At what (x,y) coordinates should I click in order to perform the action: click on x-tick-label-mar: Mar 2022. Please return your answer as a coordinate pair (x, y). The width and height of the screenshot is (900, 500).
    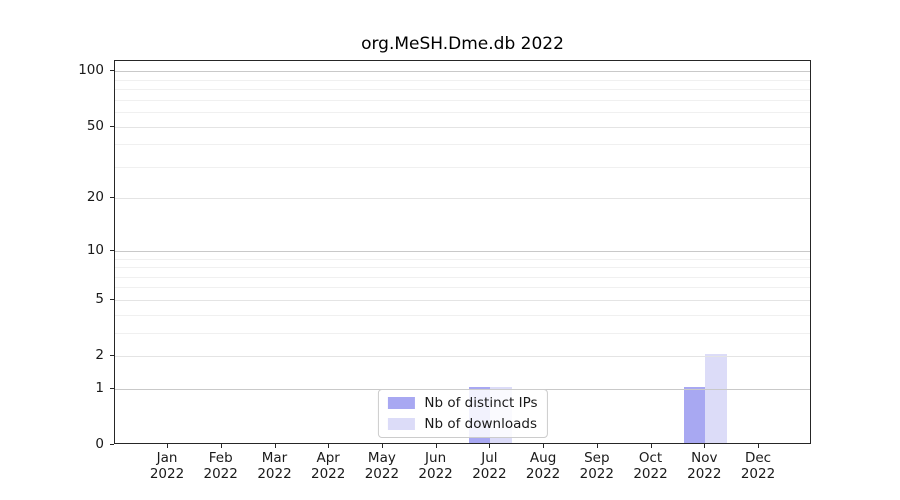
    Looking at the image, I should click on (275, 466).